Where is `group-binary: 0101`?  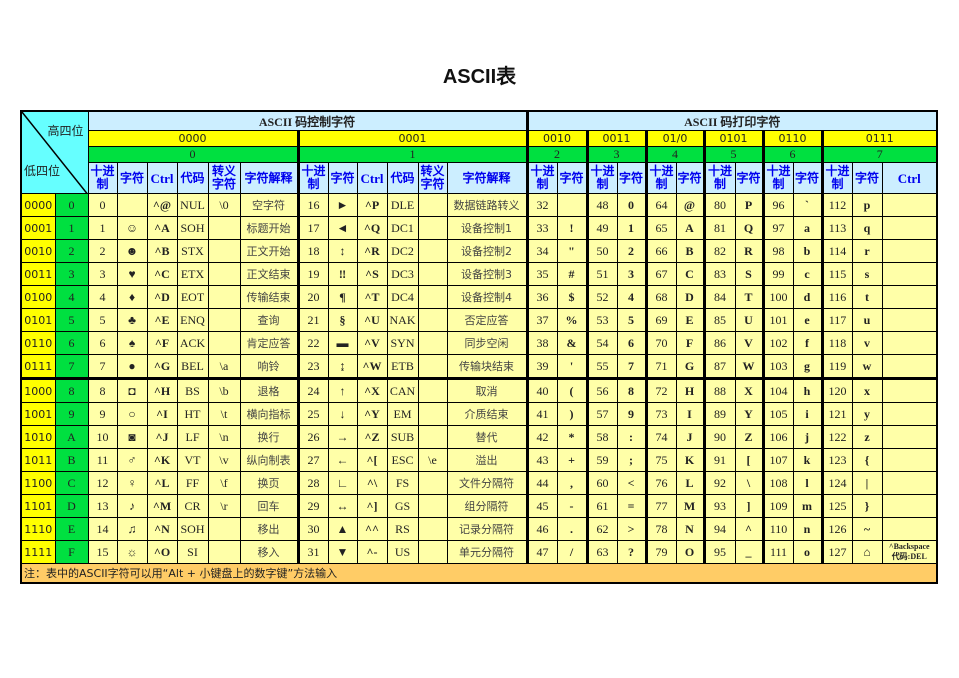 group-binary: 0101 is located at coordinates (733, 138).